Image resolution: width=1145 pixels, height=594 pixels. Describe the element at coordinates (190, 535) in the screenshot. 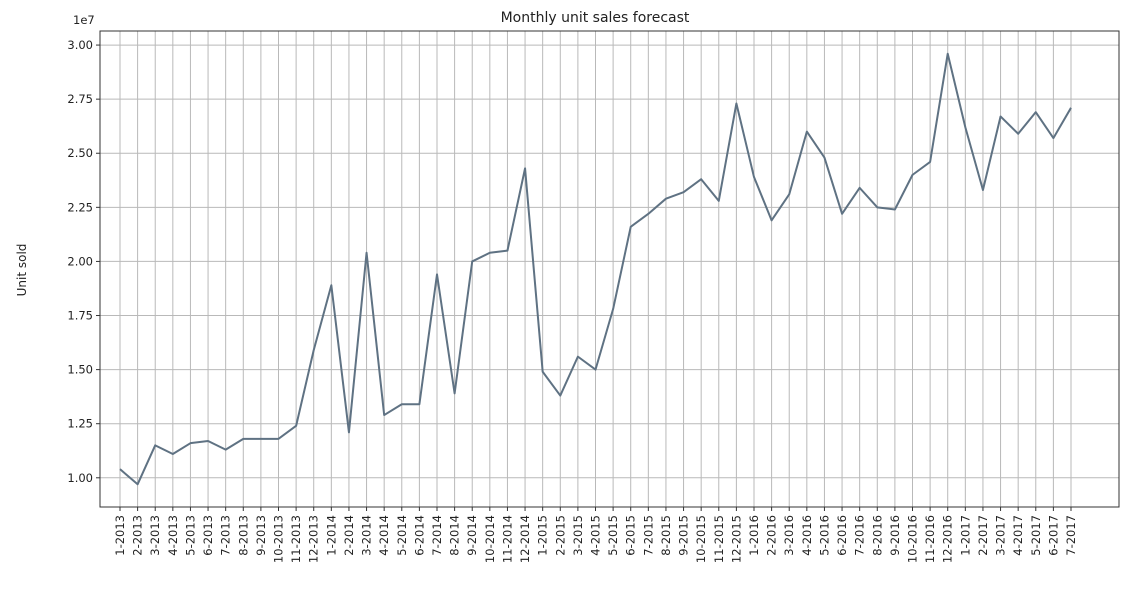

I see `x-tick-label: 5-2013` at that location.